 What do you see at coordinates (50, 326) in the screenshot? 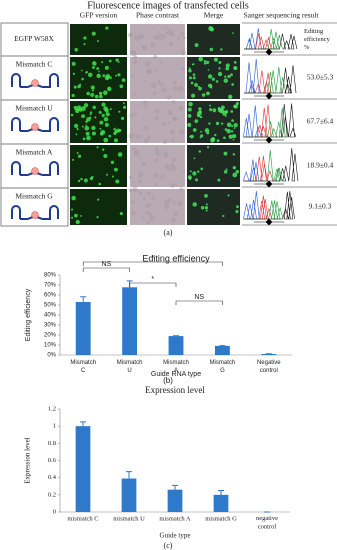
I see `y-tick-label: 30%` at bounding box center [50, 326].